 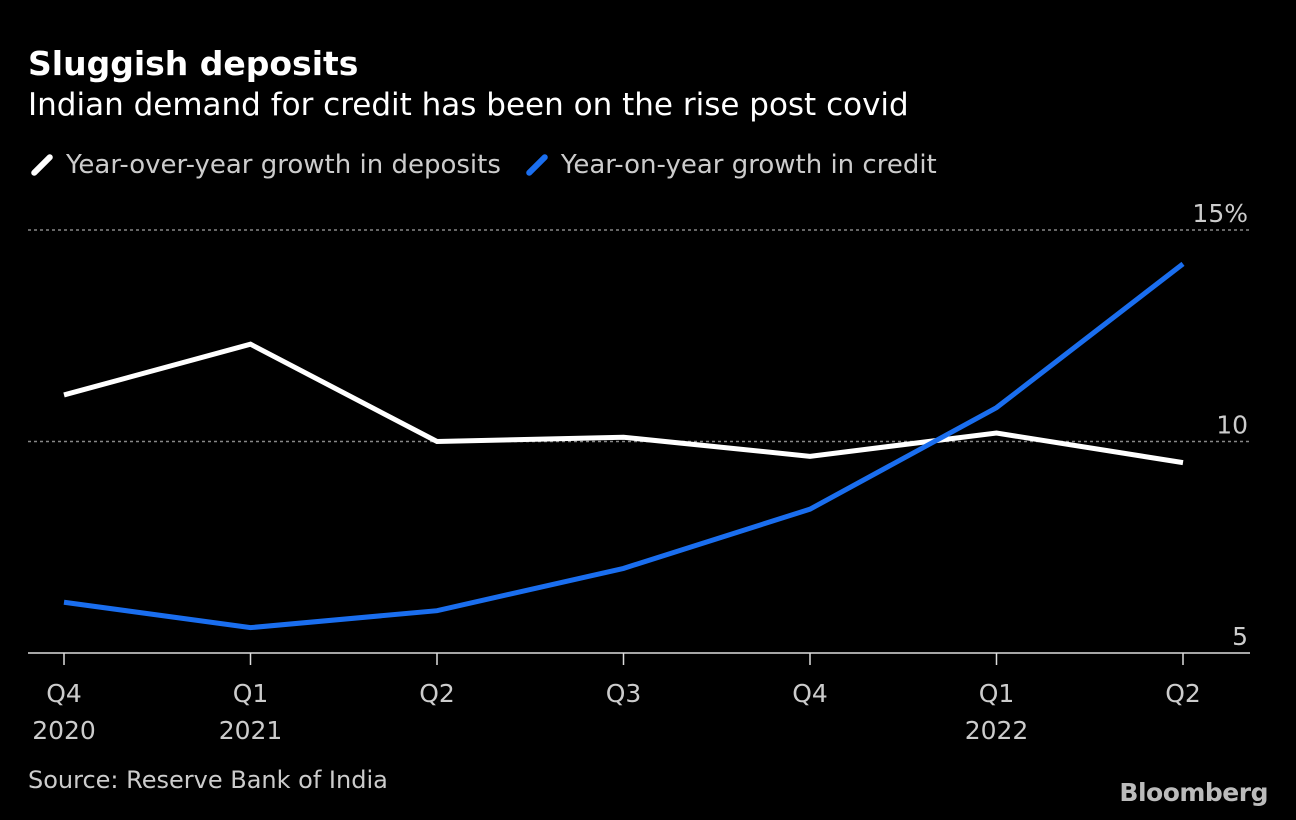 What do you see at coordinates (623, 403) in the screenshot?
I see `series-line-deposits` at bounding box center [623, 403].